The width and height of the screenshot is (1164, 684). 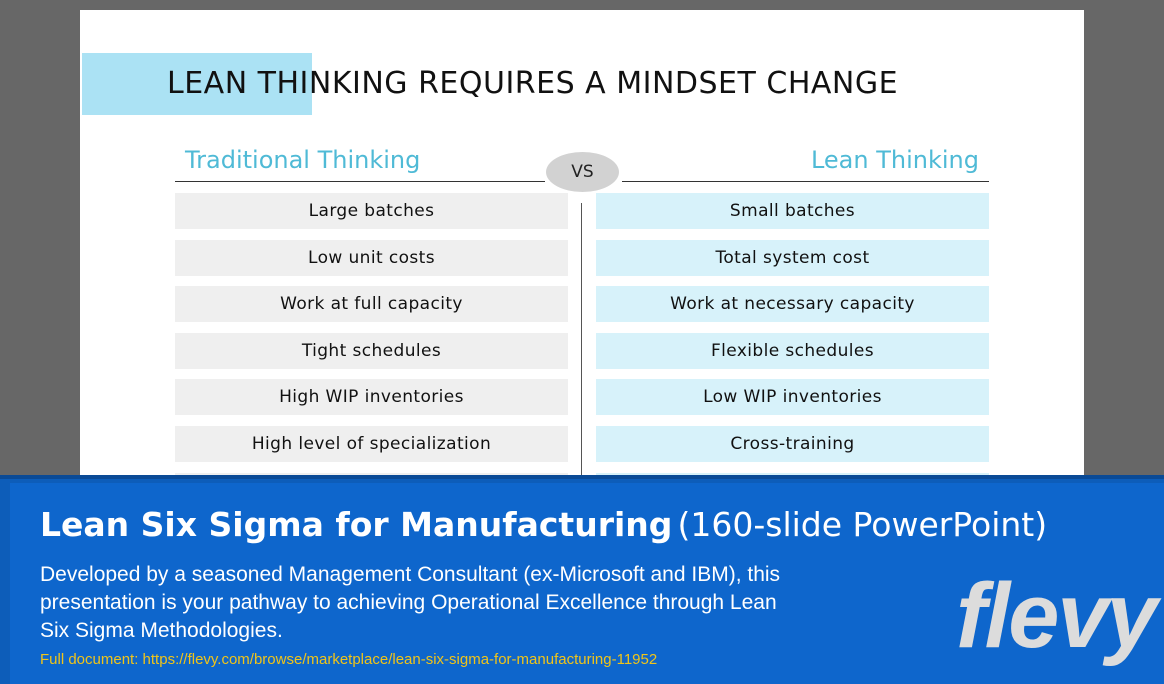 I want to click on right-header-rule, so click(x=805, y=181).